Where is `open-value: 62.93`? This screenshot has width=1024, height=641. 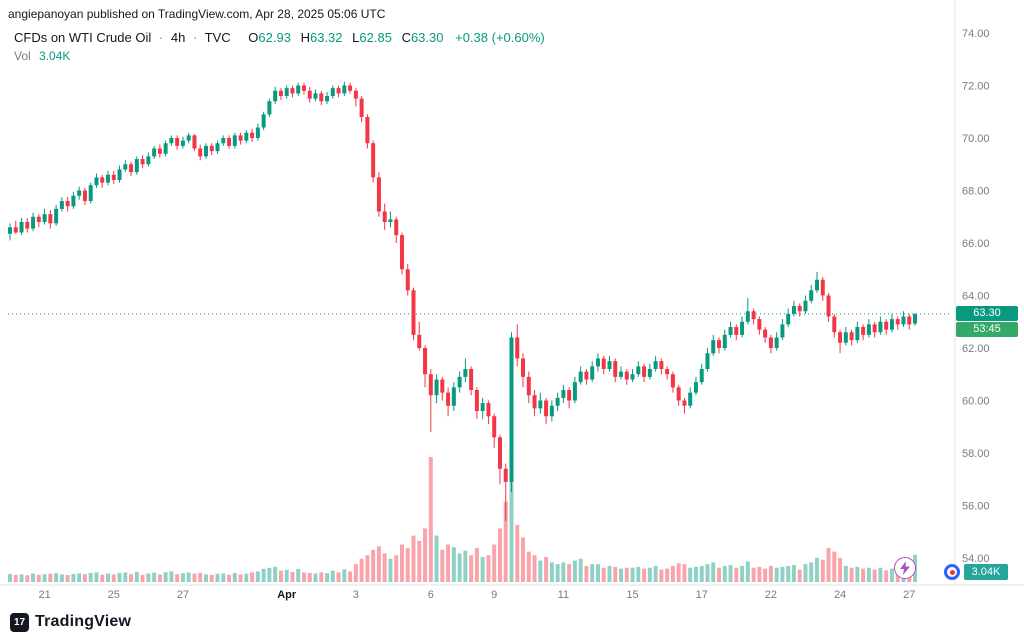
open-value: 62.93 is located at coordinates (274, 37).